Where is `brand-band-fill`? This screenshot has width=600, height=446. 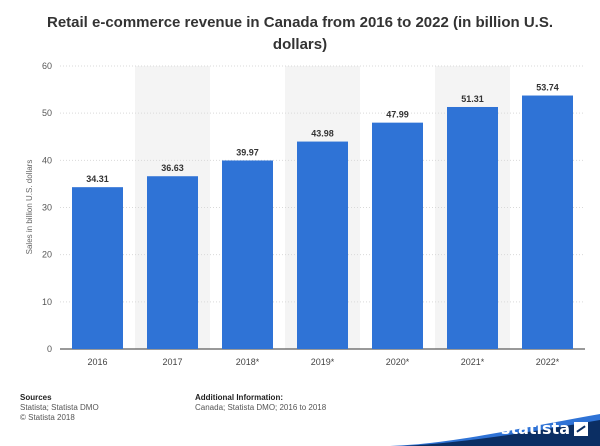 brand-band-fill is located at coordinates (501, 433).